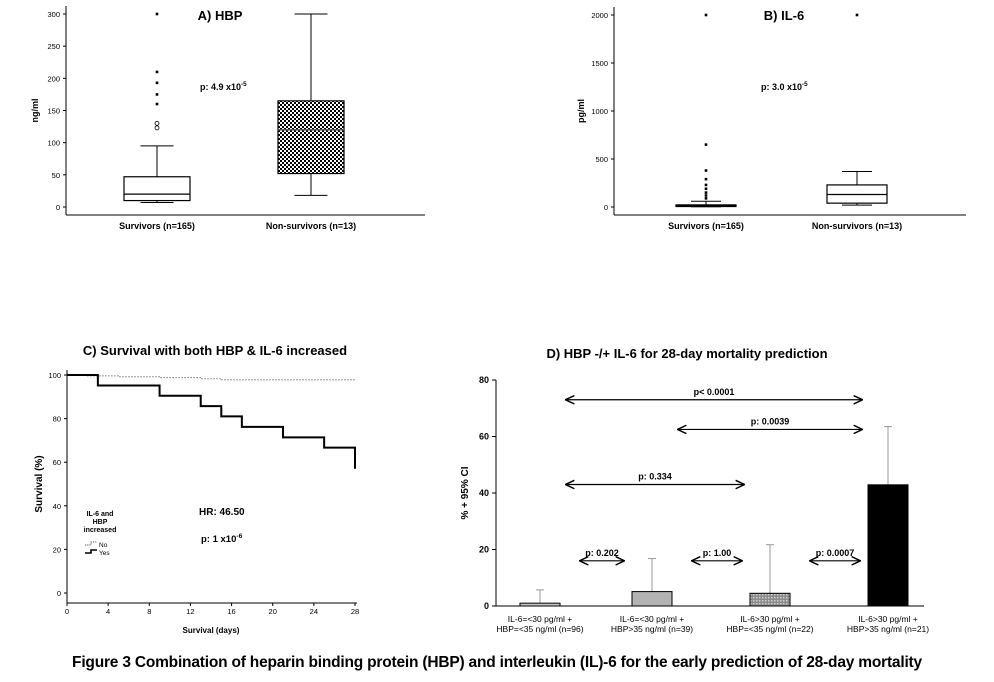  I want to click on y-tick-label: 500, so click(601, 159).